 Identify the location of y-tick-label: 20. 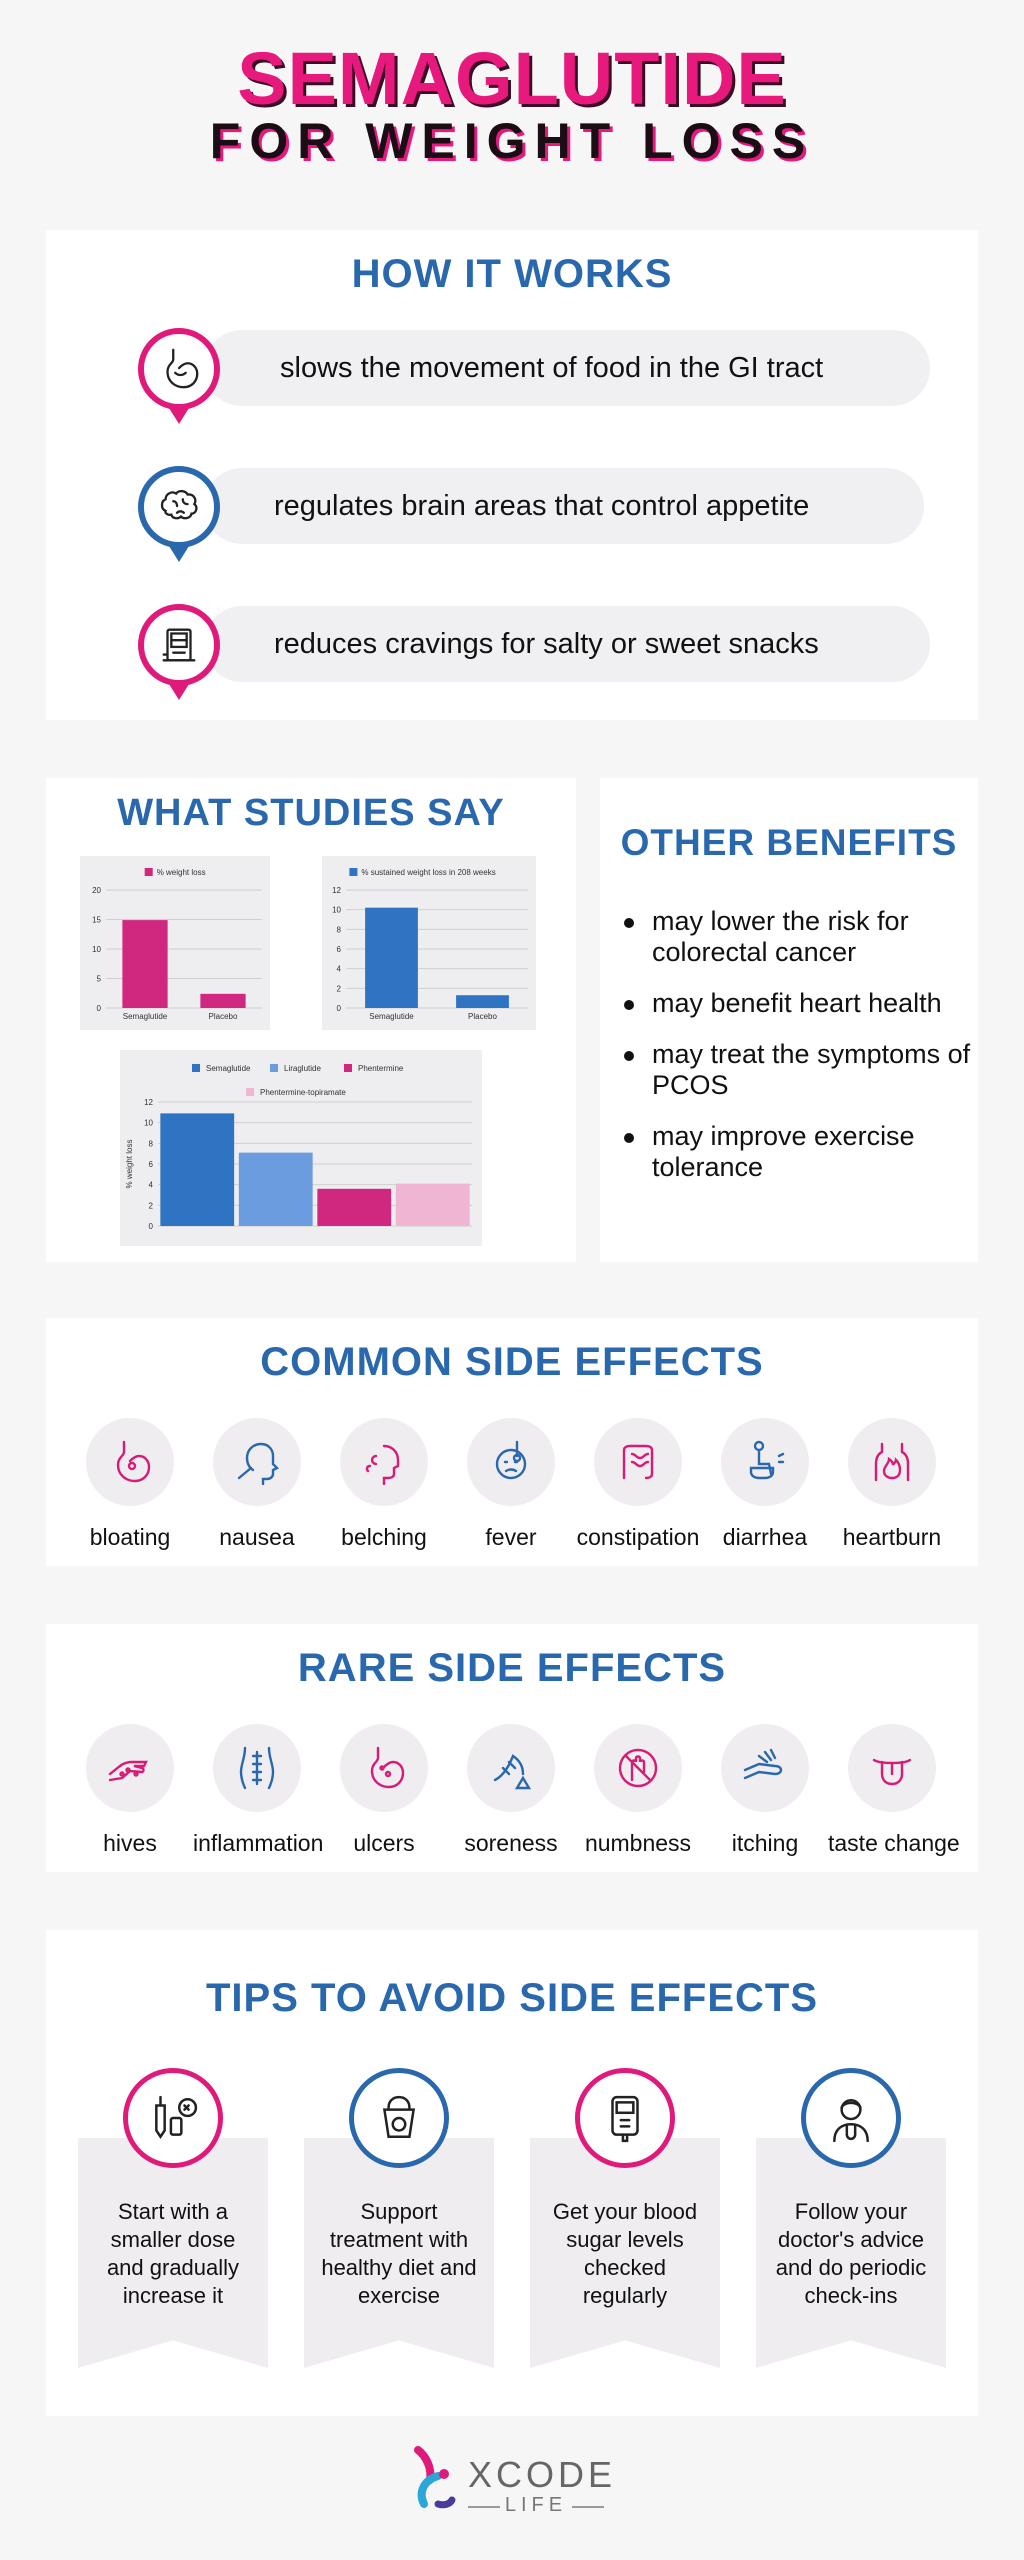
(96, 890).